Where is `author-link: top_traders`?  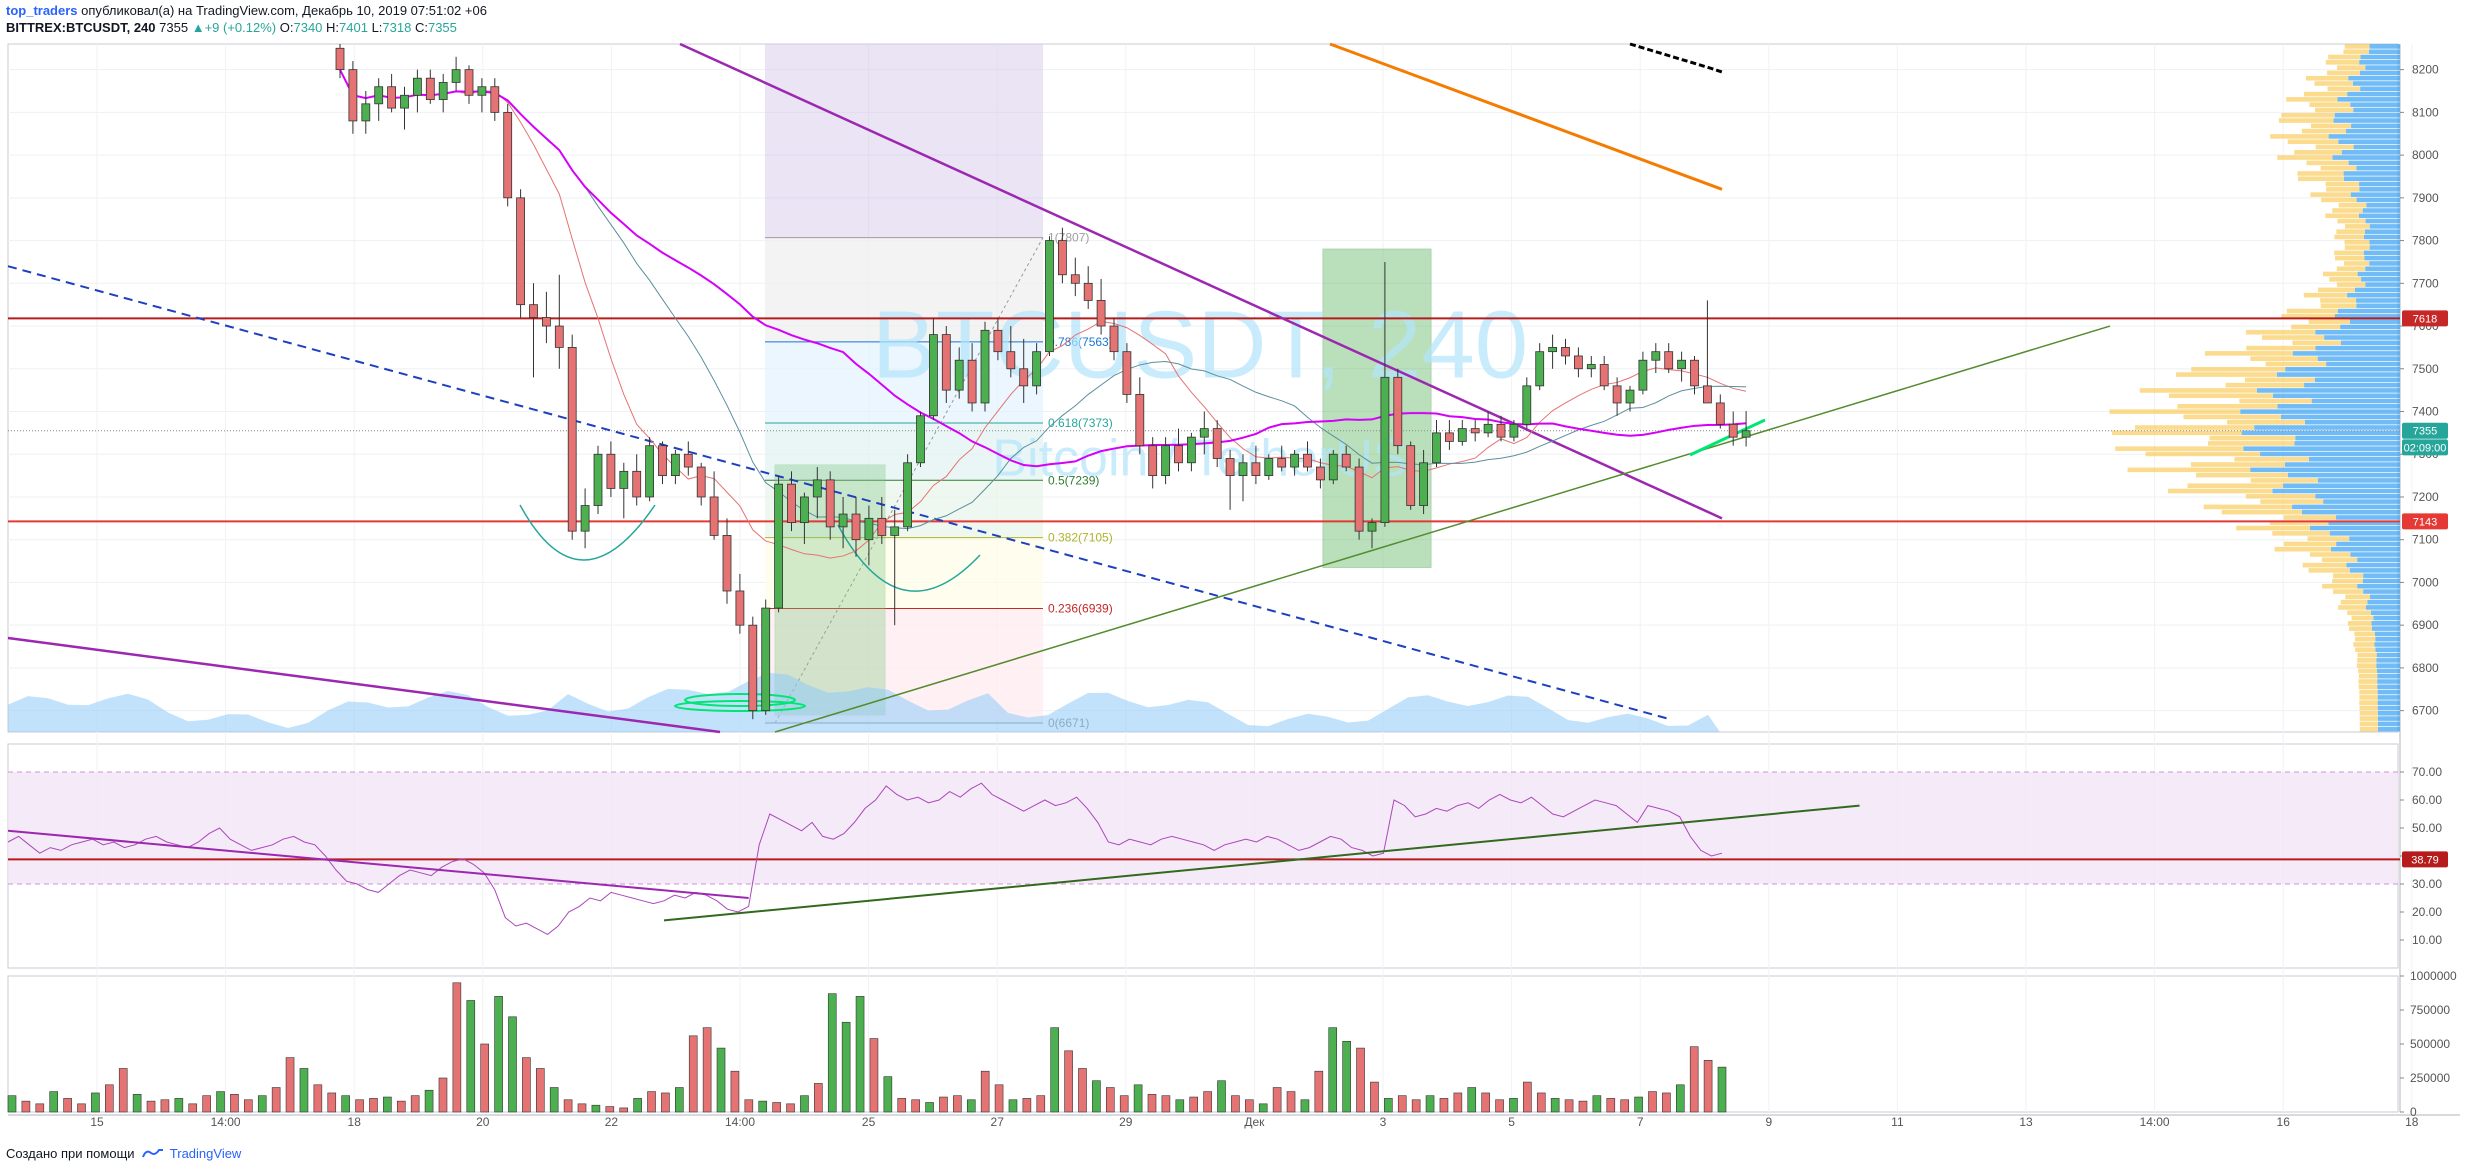 author-link: top_traders is located at coordinates (42, 10).